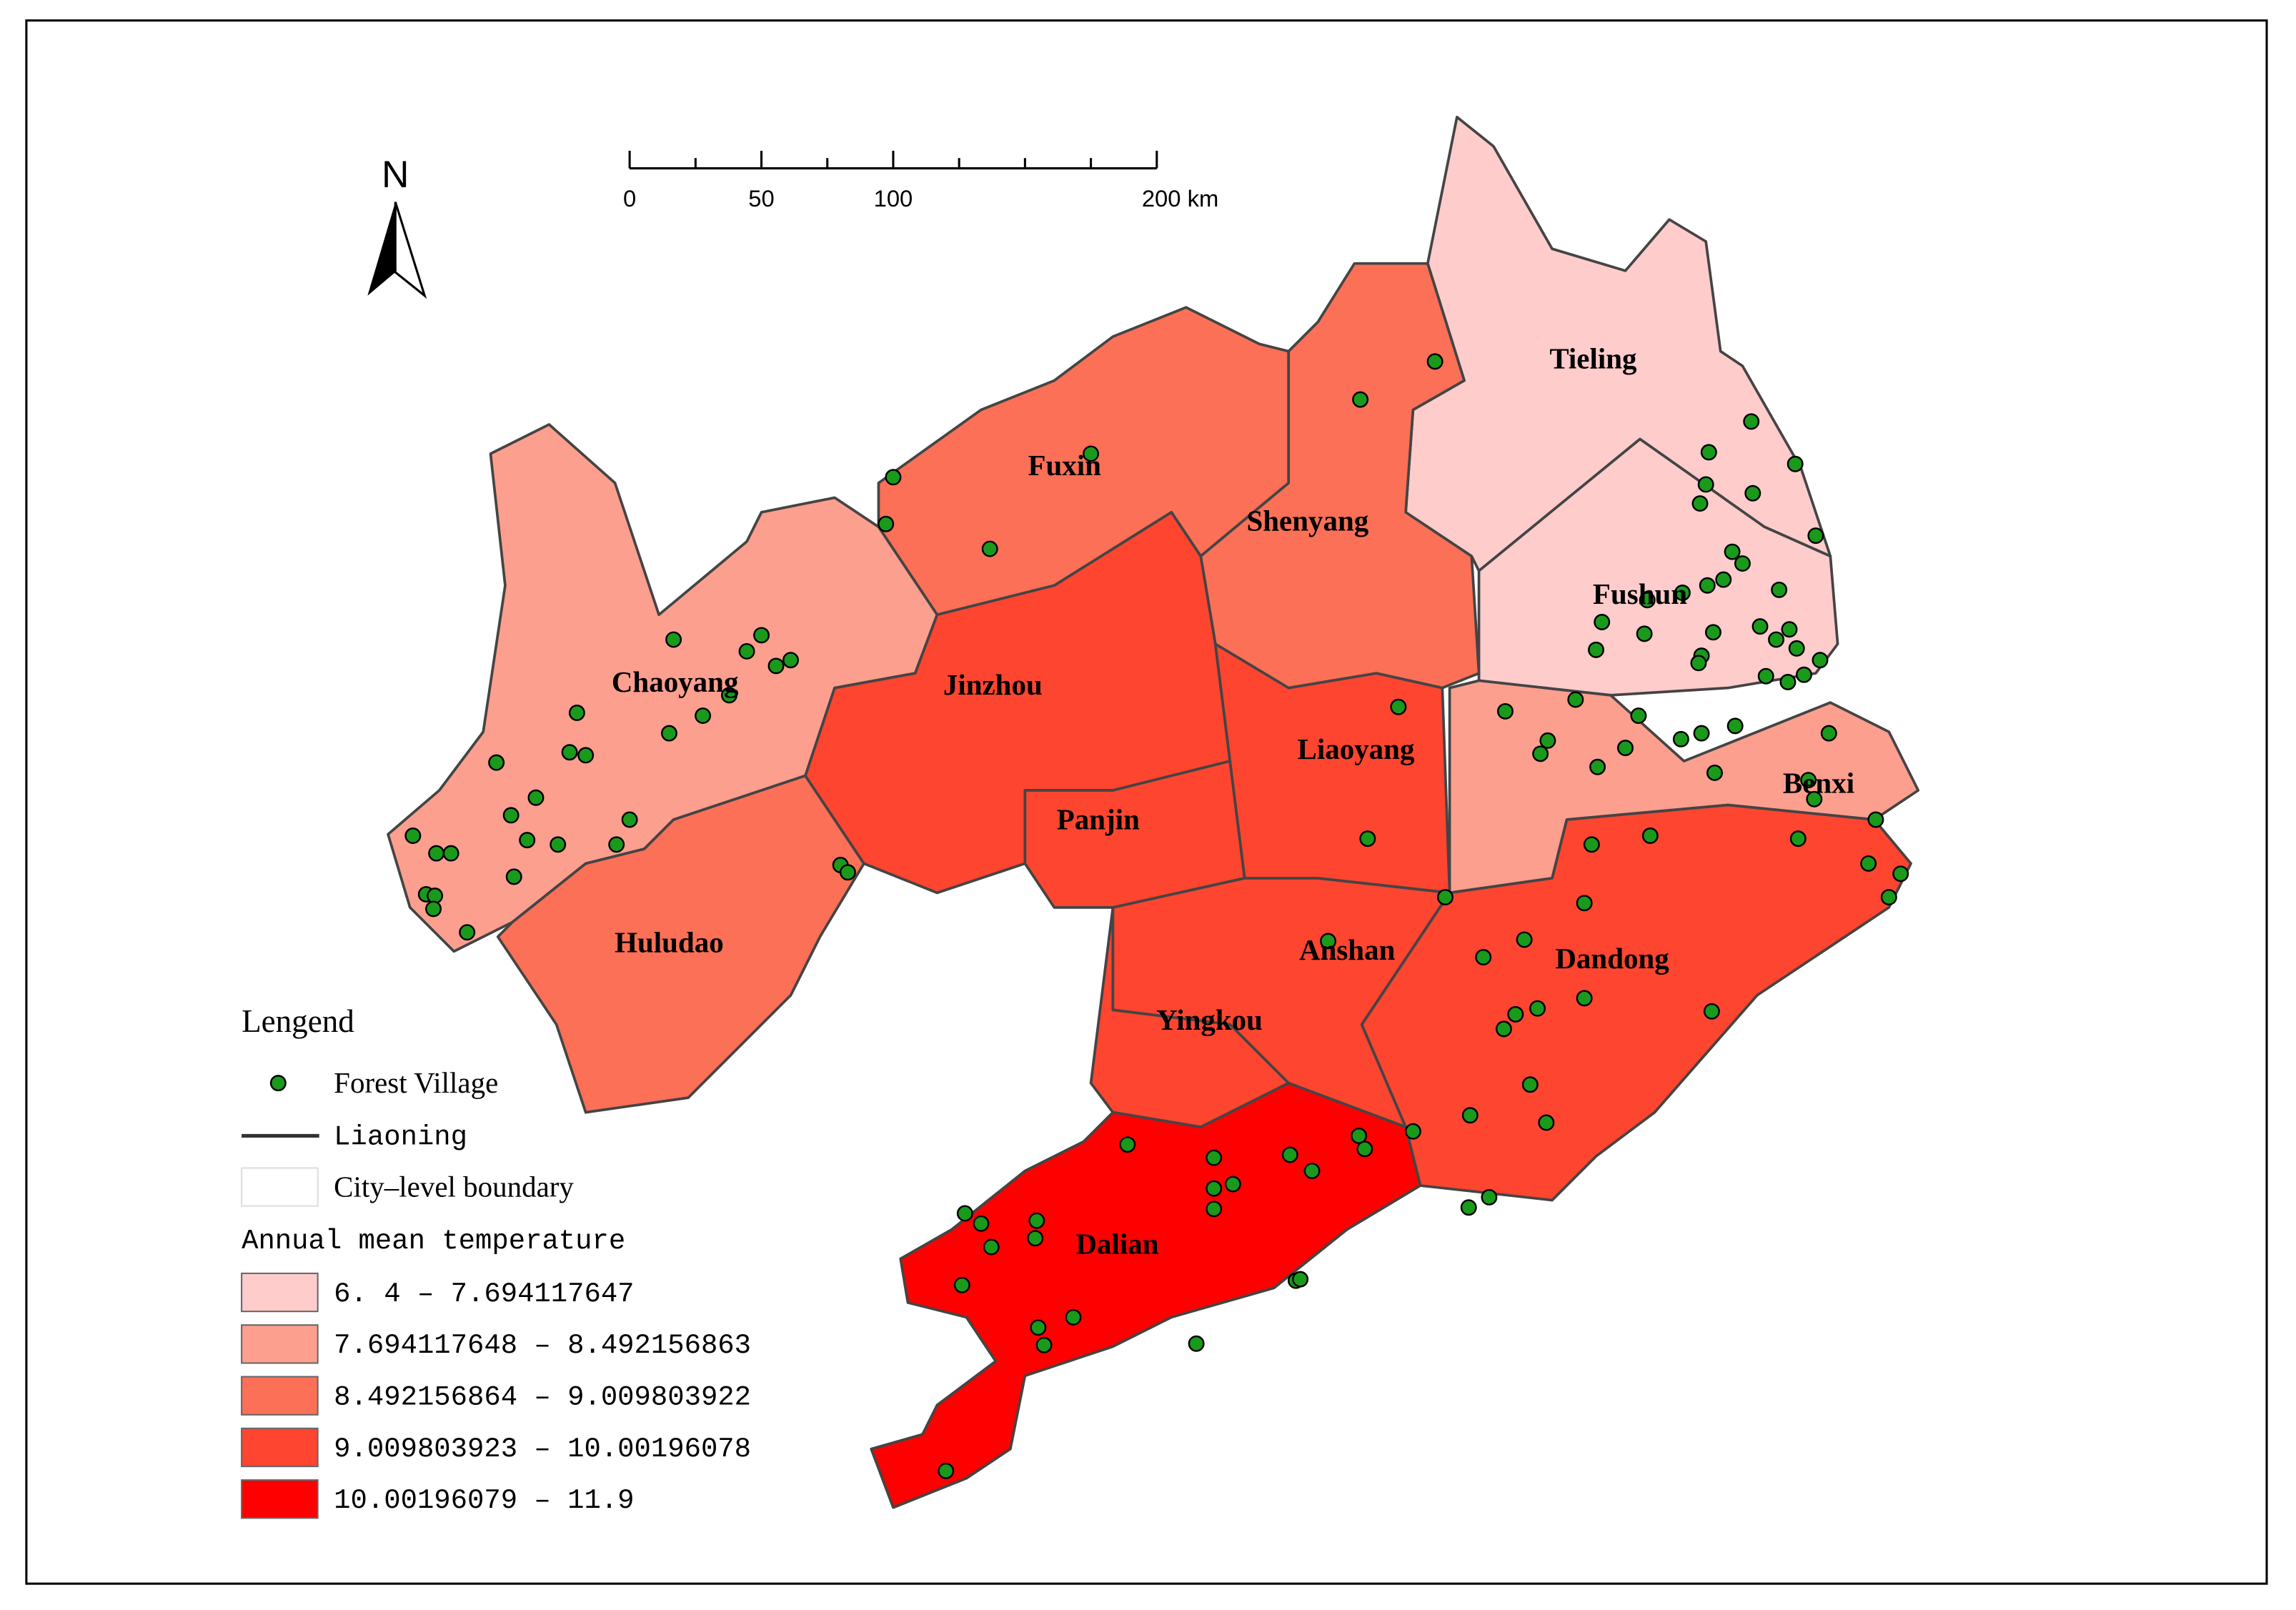 The image size is (2296, 1610). I want to click on city-label: Panjin, so click(1098, 818).